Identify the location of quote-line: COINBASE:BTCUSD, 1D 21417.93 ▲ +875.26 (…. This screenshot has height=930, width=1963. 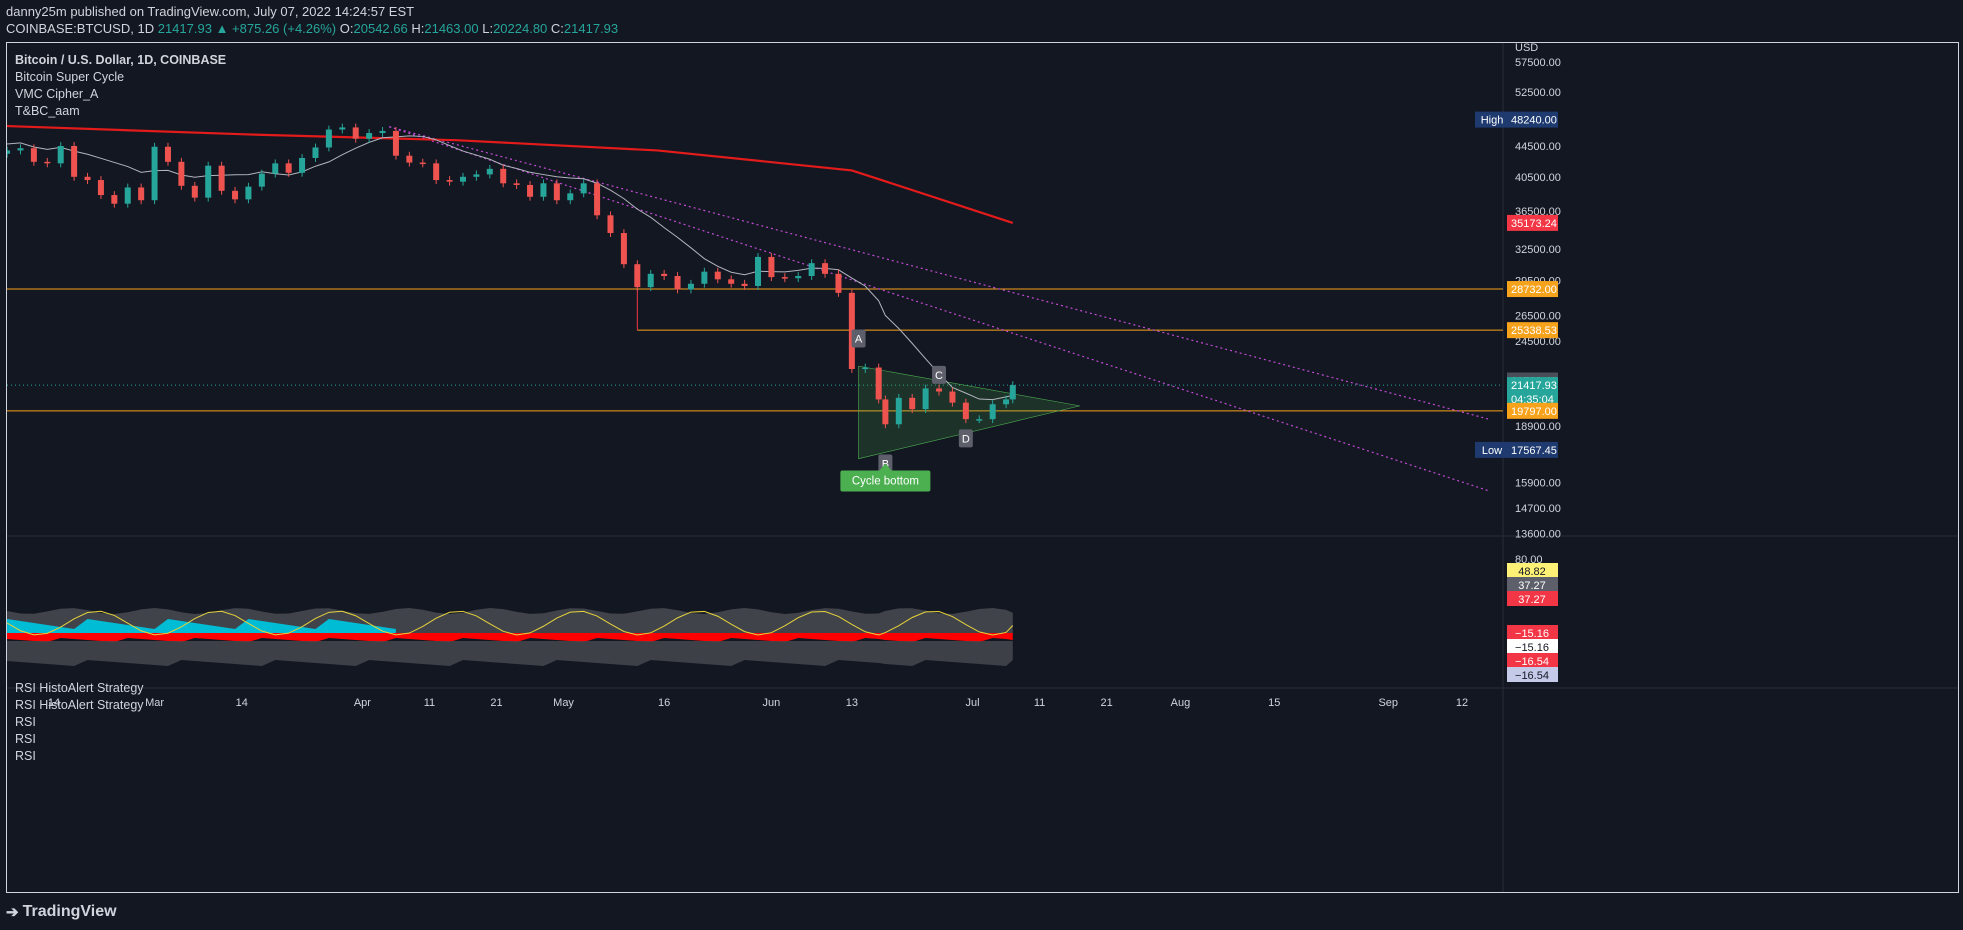
(312, 28).